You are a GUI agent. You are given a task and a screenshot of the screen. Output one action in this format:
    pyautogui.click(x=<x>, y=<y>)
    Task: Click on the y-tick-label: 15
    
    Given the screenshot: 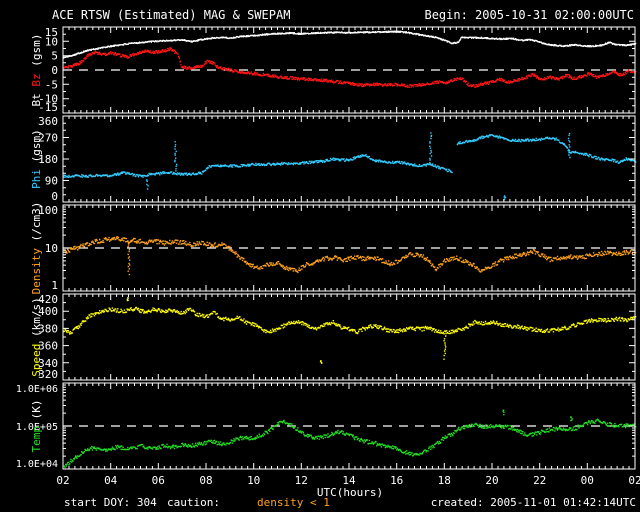 What is the action you would take?
    pyautogui.click(x=51, y=32)
    